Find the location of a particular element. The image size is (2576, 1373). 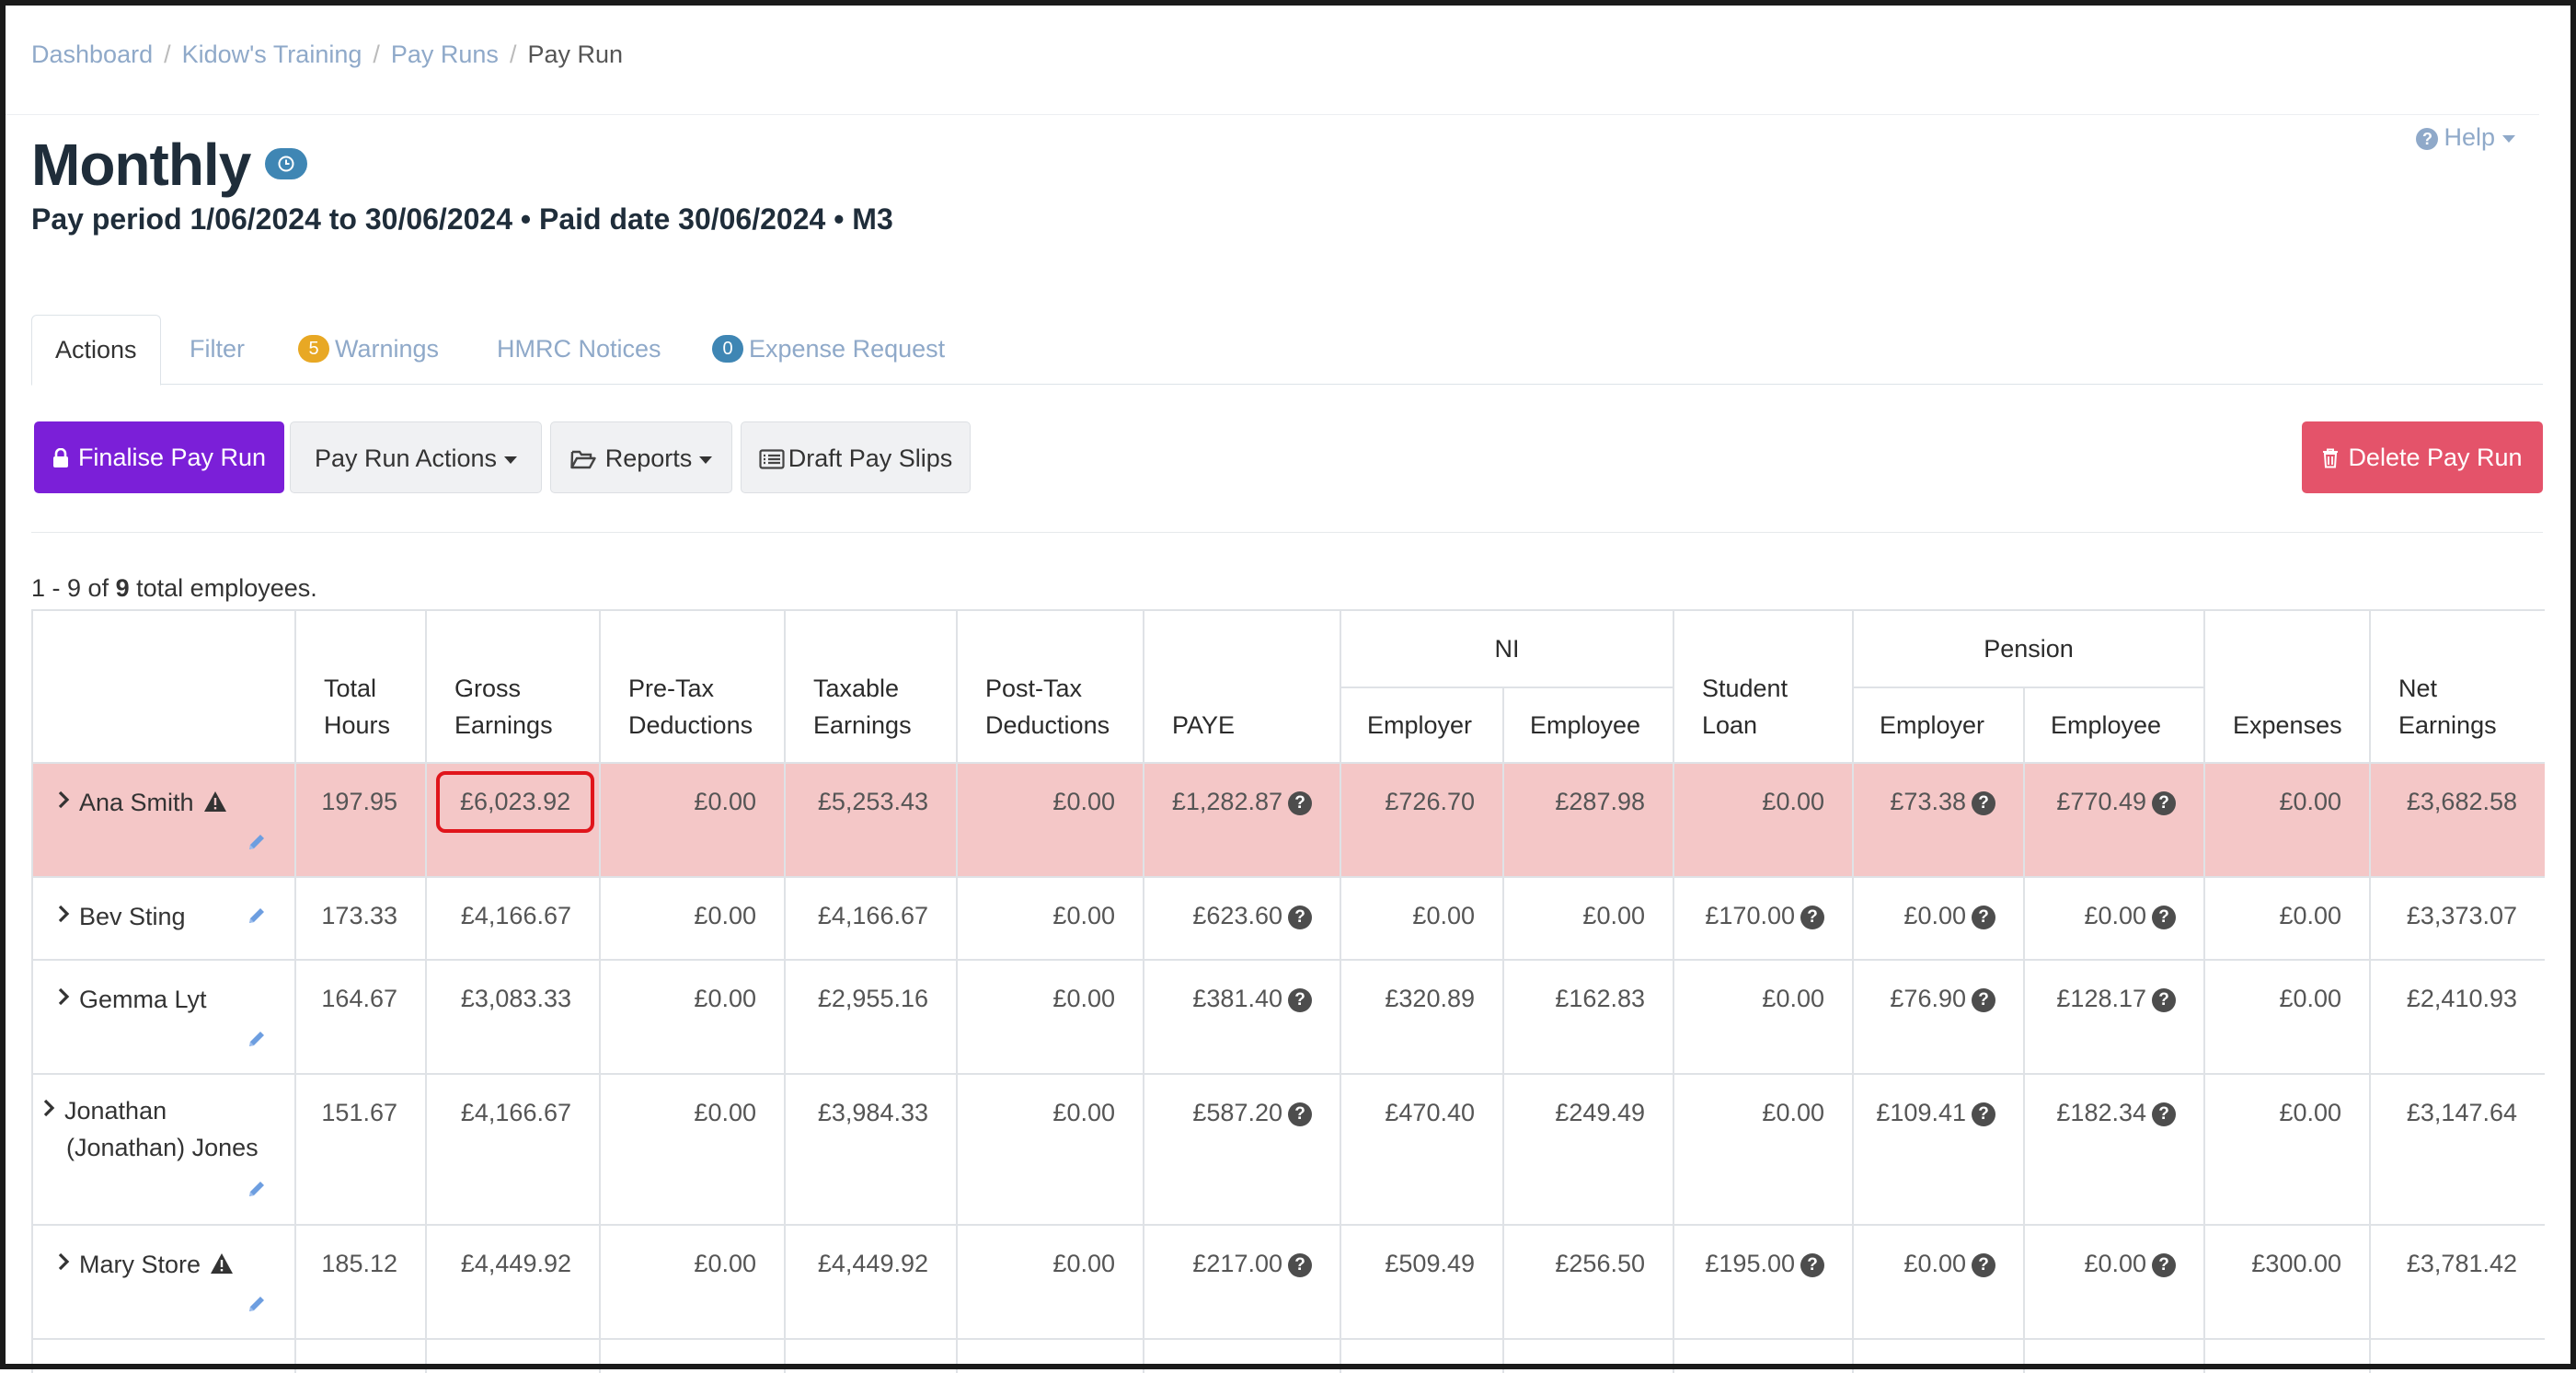

pension-employee-cell: £0.00? is located at coordinates (2114, 1282).